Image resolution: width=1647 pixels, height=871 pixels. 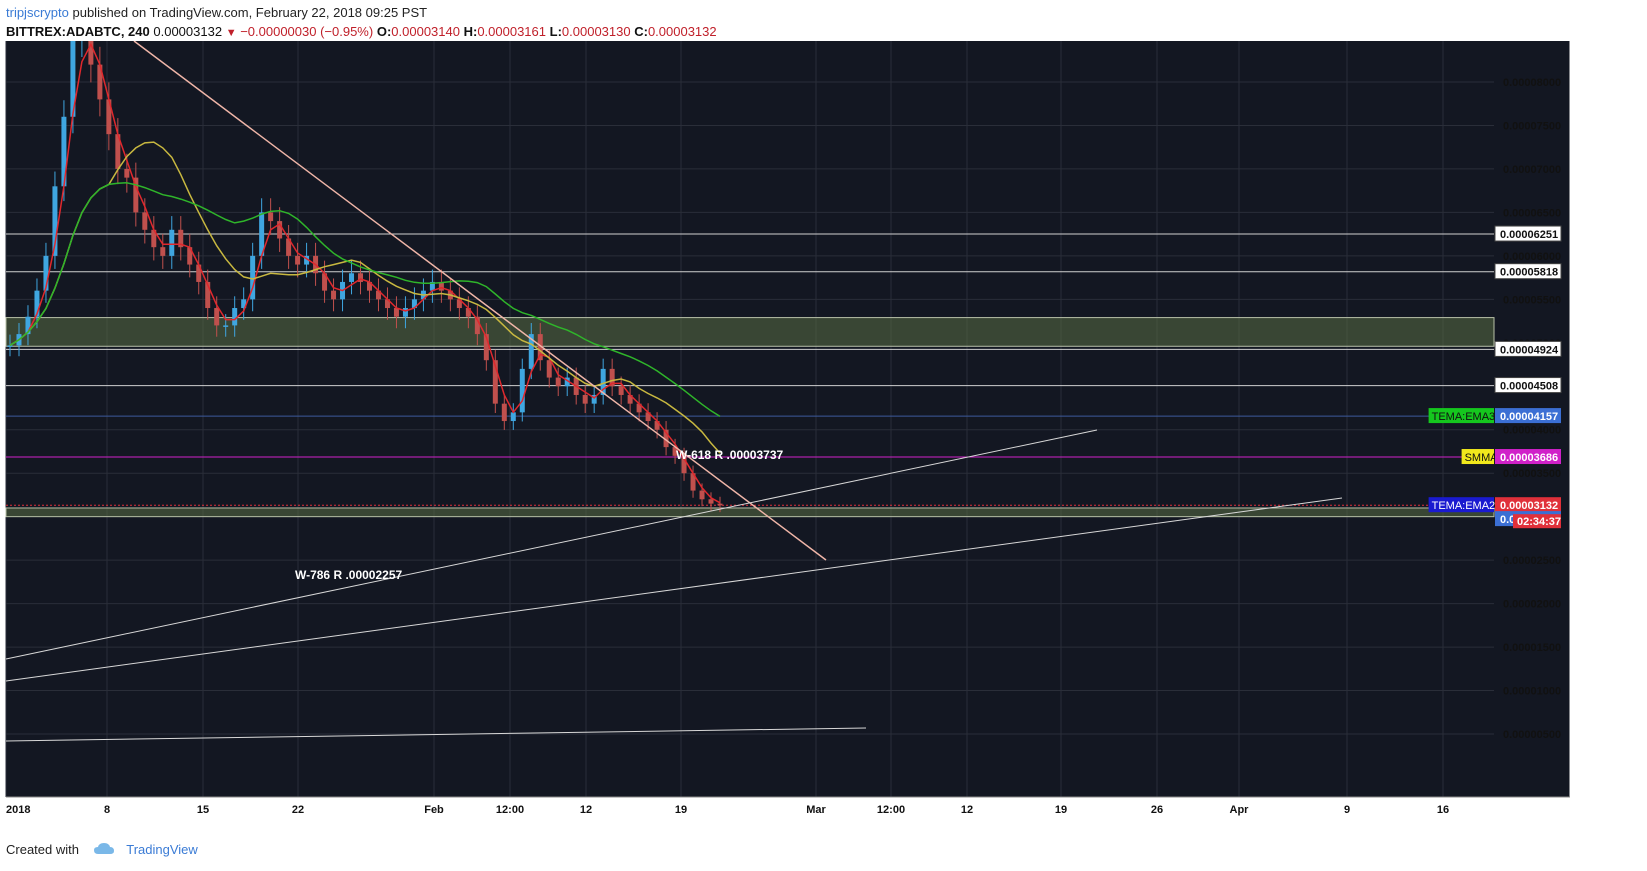 What do you see at coordinates (1240, 810) in the screenshot?
I see `x-tick-label: Apr` at bounding box center [1240, 810].